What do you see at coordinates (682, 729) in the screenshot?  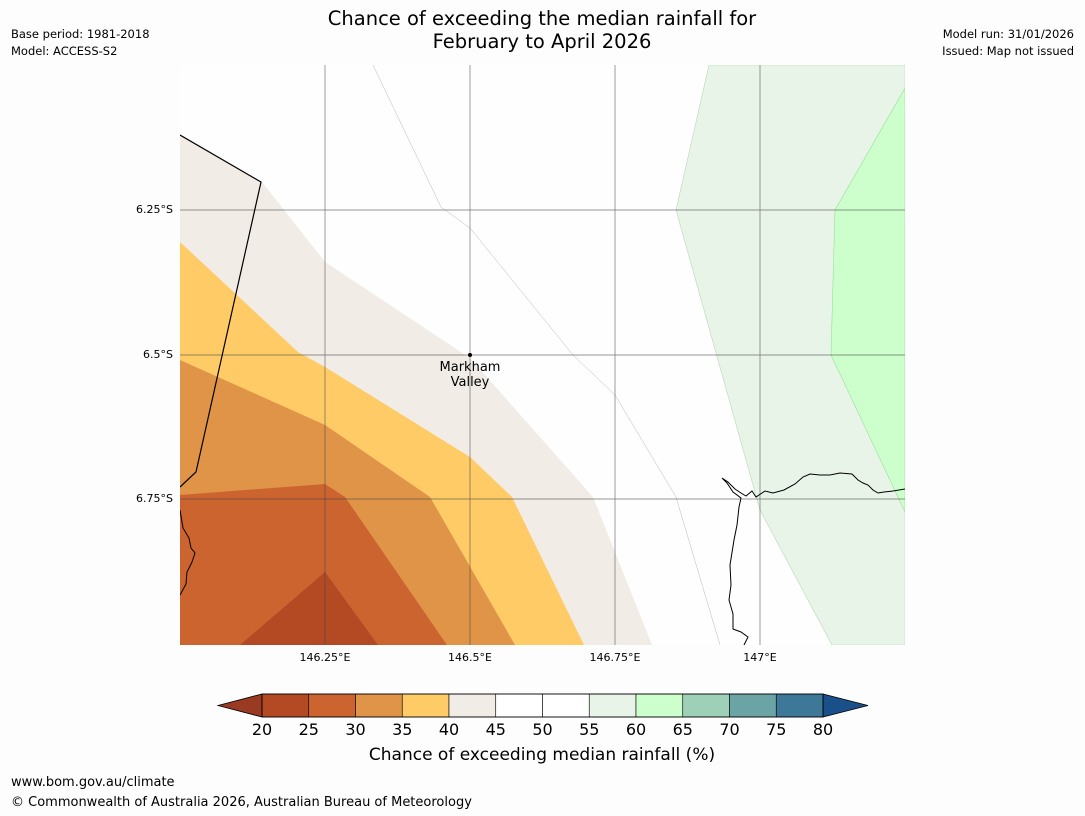 I see `colorbar-tick-65: 65` at bounding box center [682, 729].